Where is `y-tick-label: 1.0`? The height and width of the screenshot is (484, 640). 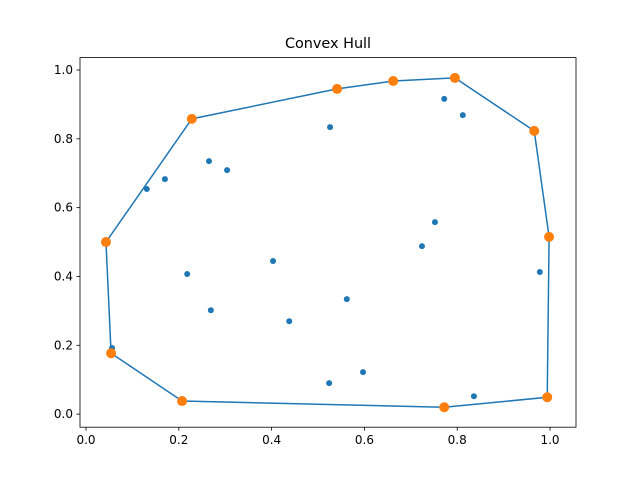
y-tick-label: 1.0 is located at coordinates (63, 70).